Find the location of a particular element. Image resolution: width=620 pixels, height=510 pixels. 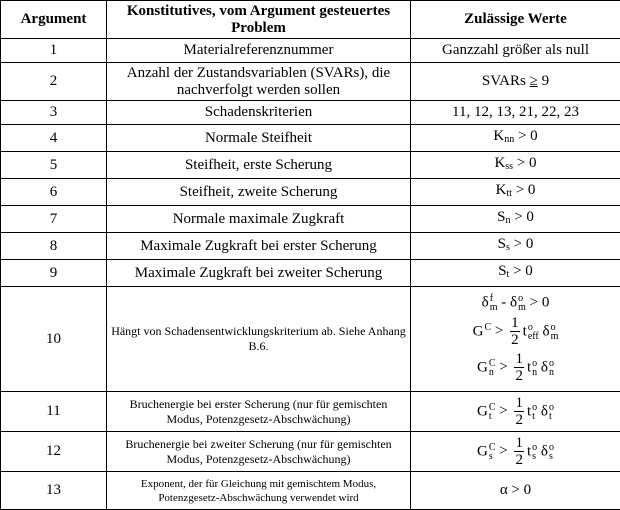

math-symbol: Sn is located at coordinates (503, 219).